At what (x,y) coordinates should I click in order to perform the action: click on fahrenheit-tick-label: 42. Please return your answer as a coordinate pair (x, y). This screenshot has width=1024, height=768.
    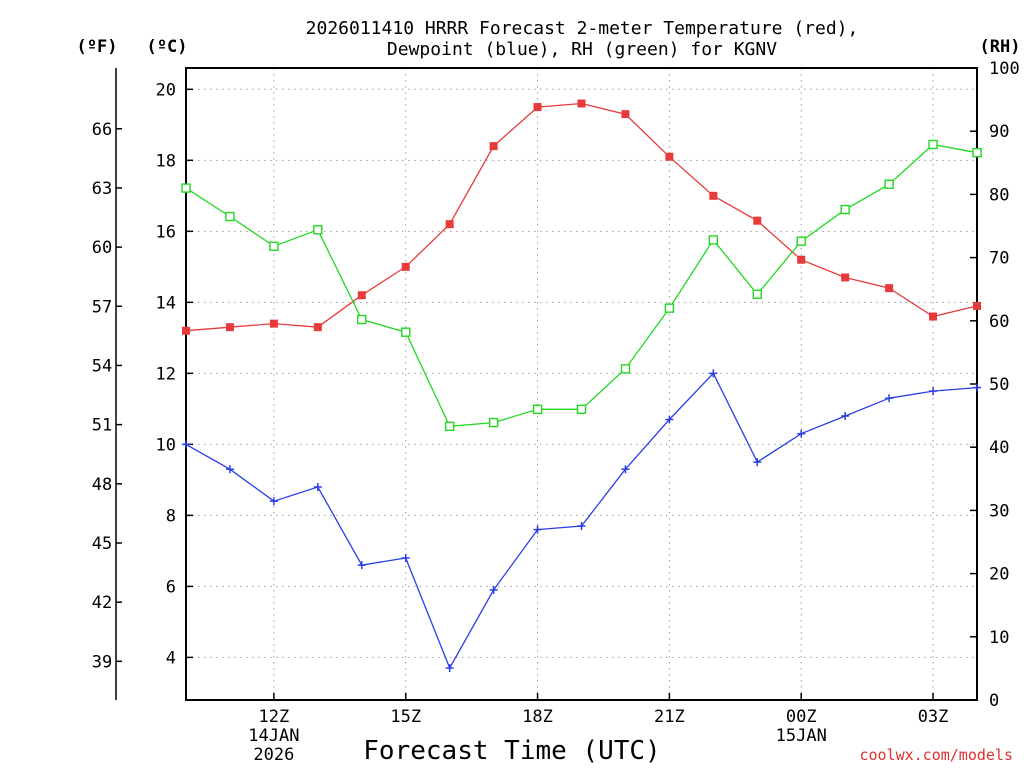
    Looking at the image, I should click on (102, 603).